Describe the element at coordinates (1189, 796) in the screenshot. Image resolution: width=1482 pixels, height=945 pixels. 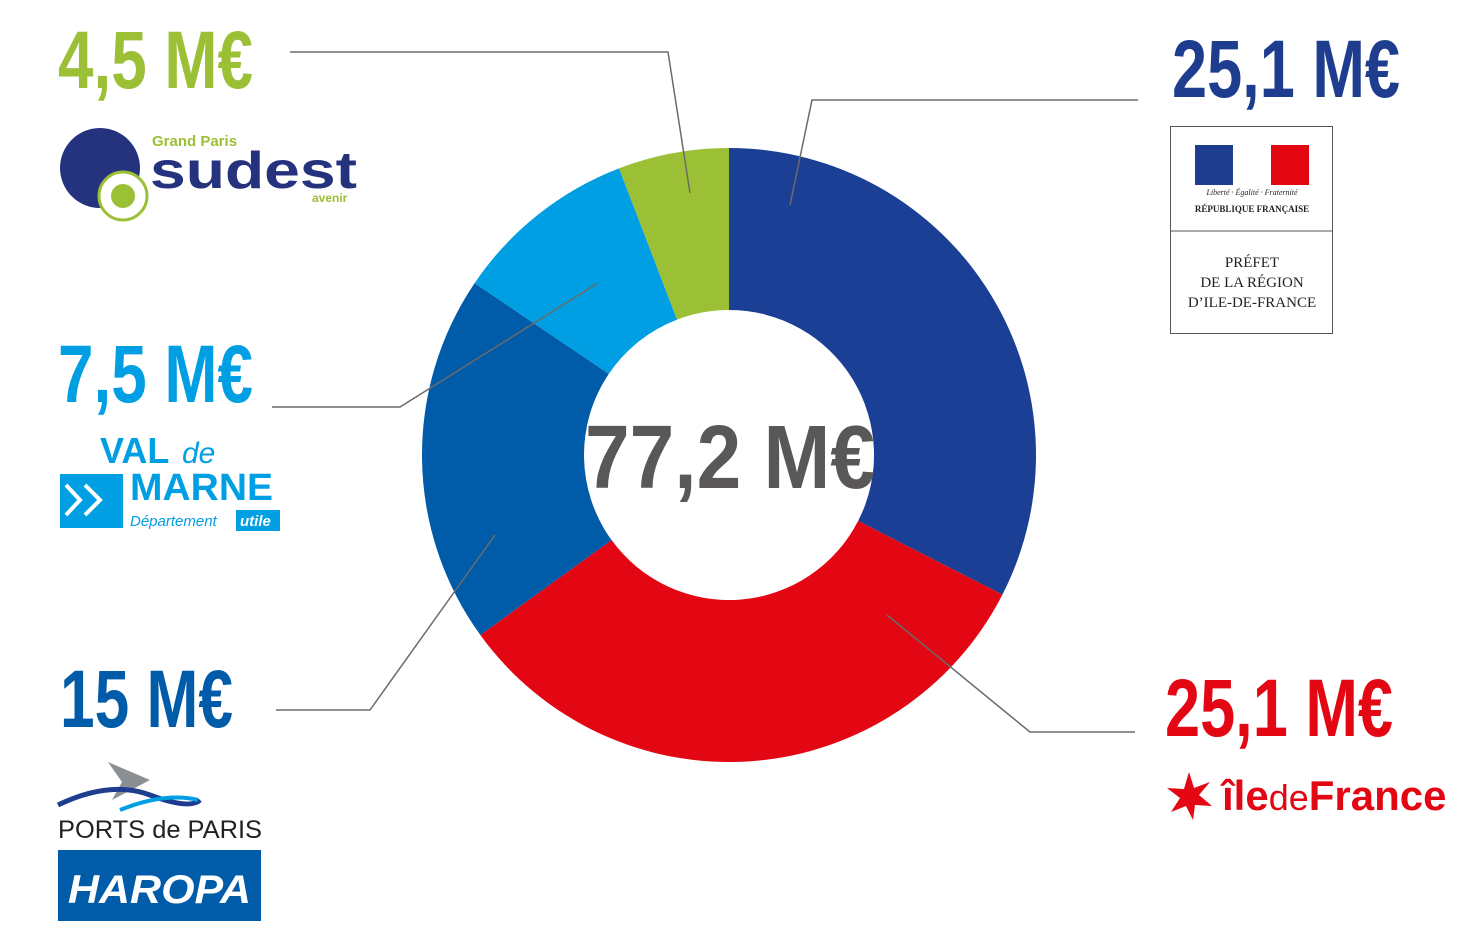
I see `logo-star` at that location.